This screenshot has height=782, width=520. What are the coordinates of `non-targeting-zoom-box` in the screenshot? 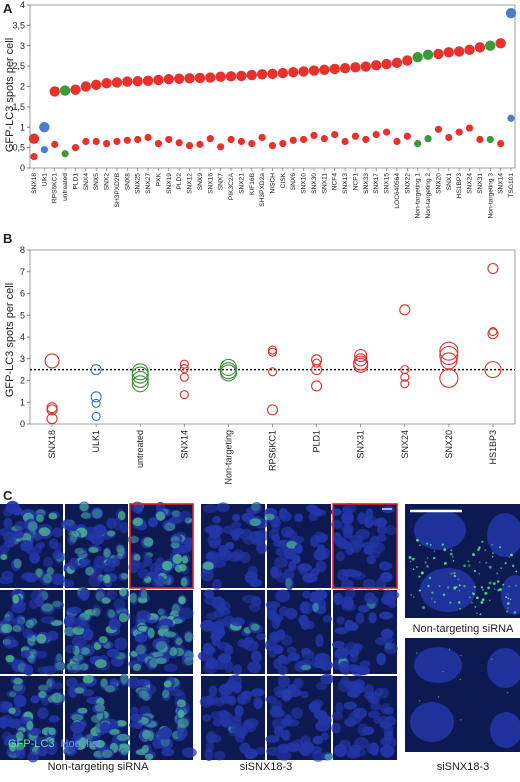 It's located at (161, 546).